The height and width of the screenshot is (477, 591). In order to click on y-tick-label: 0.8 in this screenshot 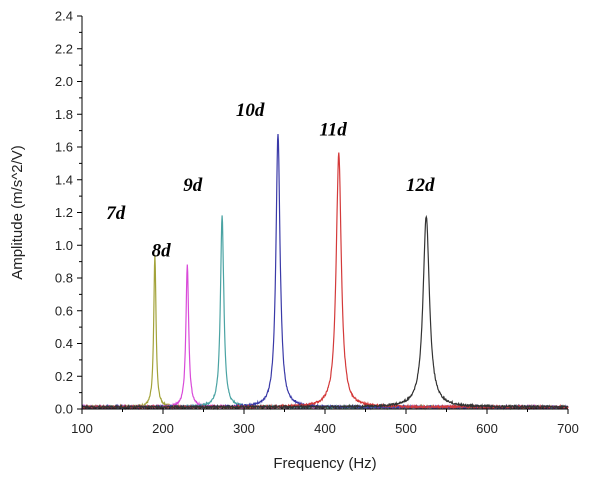, I will do `click(64, 278)`.